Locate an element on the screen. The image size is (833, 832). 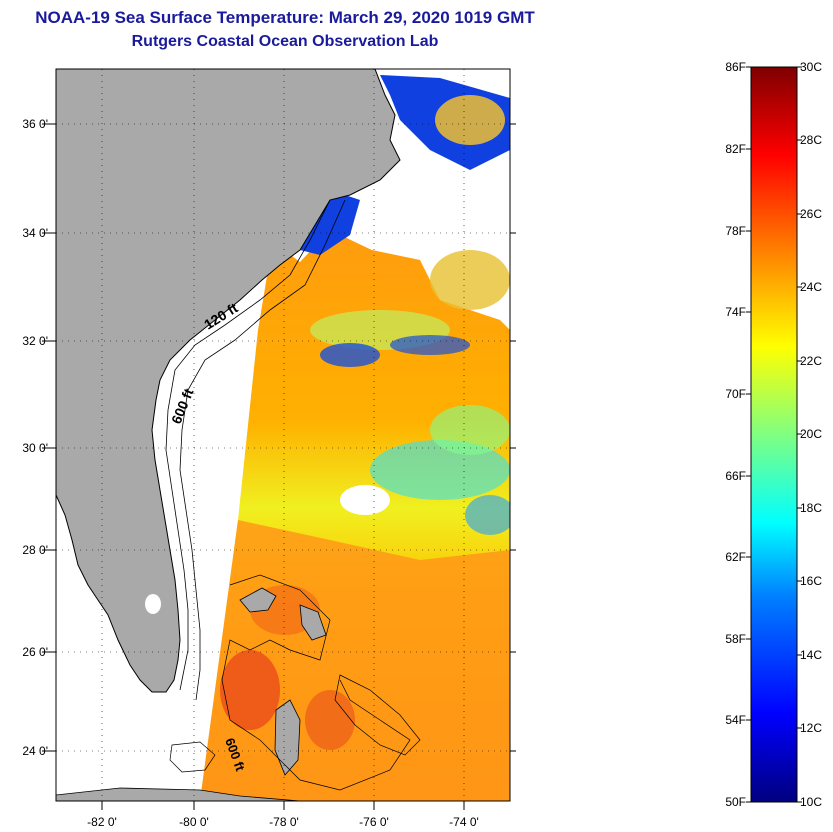
colorbar-c-label: 18C is located at coordinates (811, 508).